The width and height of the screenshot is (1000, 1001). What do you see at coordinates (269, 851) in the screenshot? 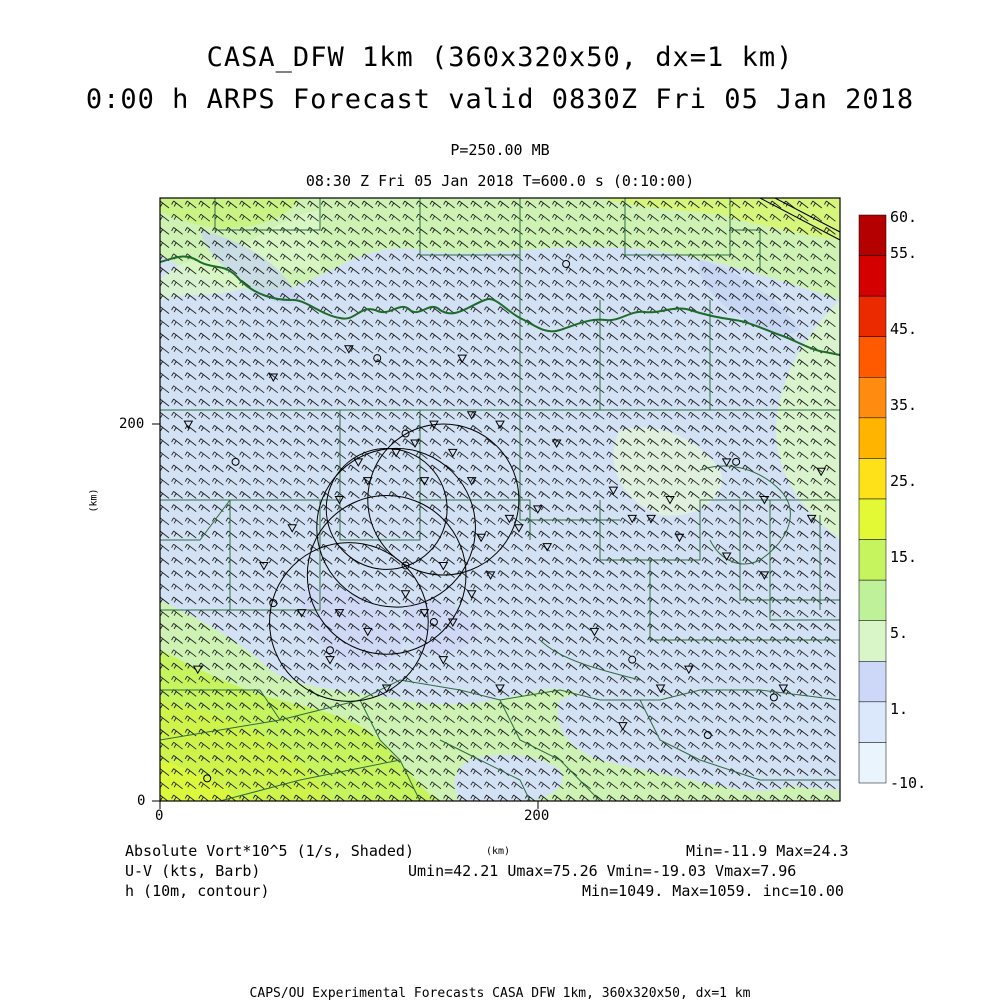
I see `legend-vorticity: Absolute Vort*10^5 (1/s, Shaded)` at bounding box center [269, 851].